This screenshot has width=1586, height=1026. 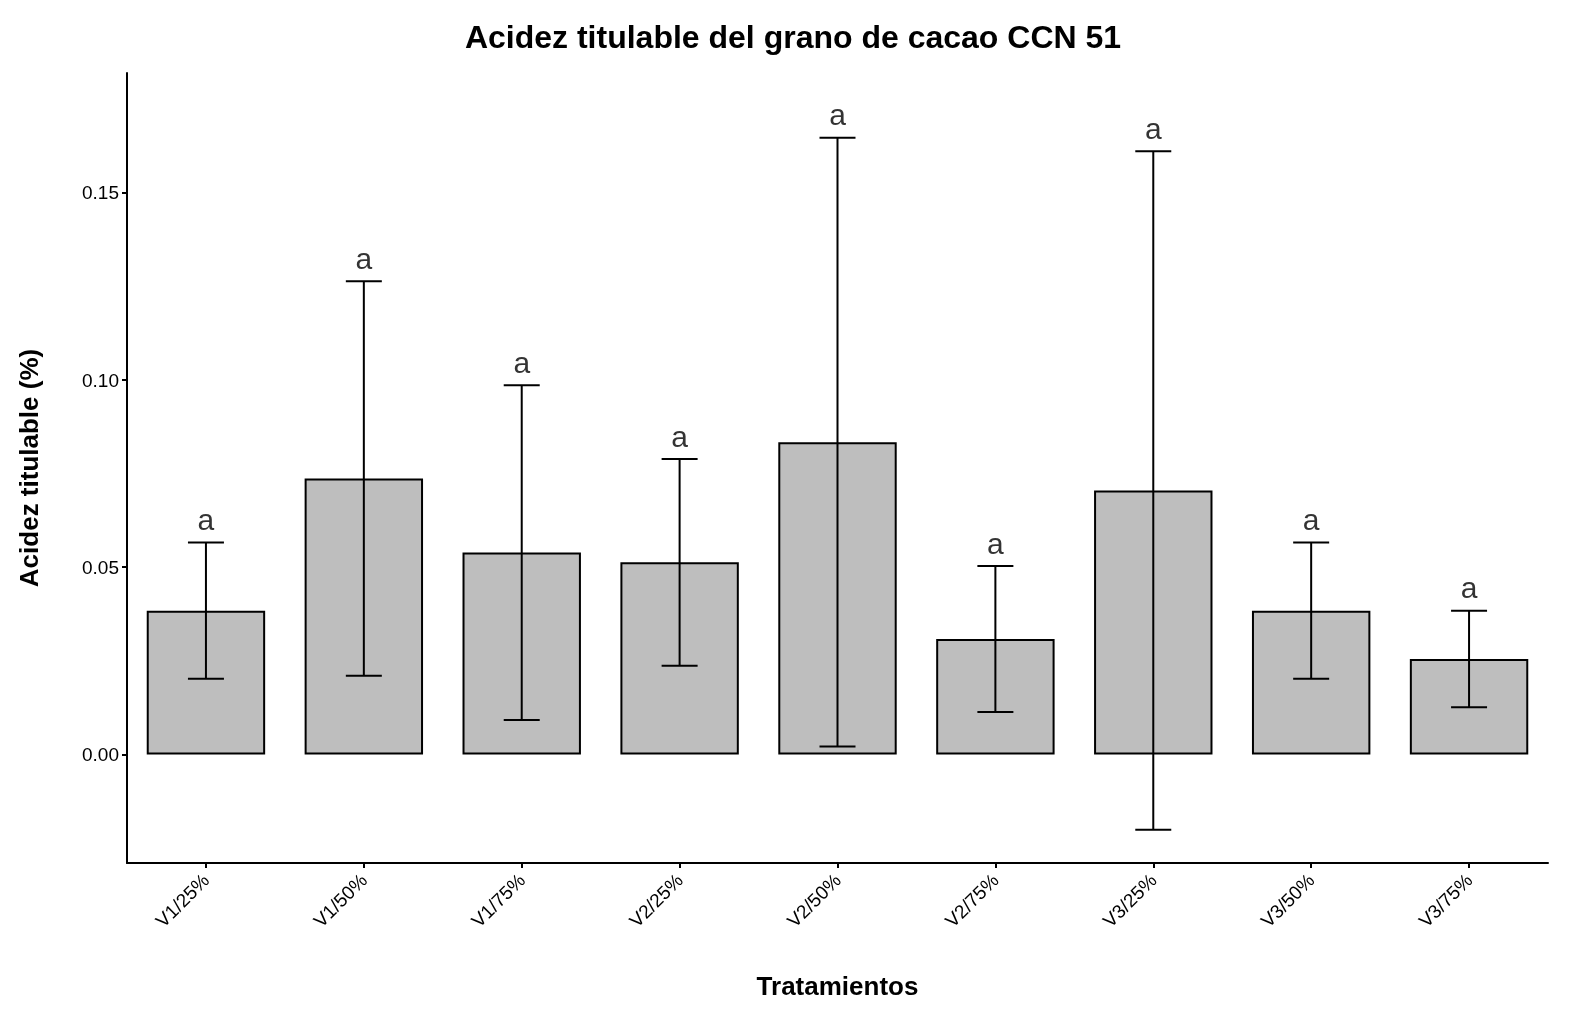 I want to click on x-axis-title: Tratamientos, so click(x=837, y=986).